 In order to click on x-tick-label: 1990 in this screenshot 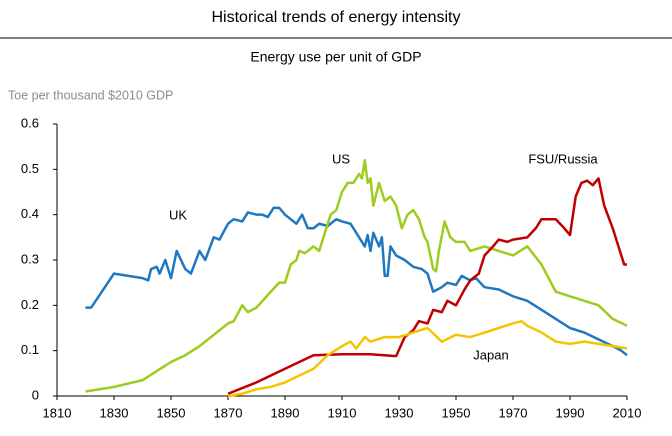, I will do `click(570, 412)`.